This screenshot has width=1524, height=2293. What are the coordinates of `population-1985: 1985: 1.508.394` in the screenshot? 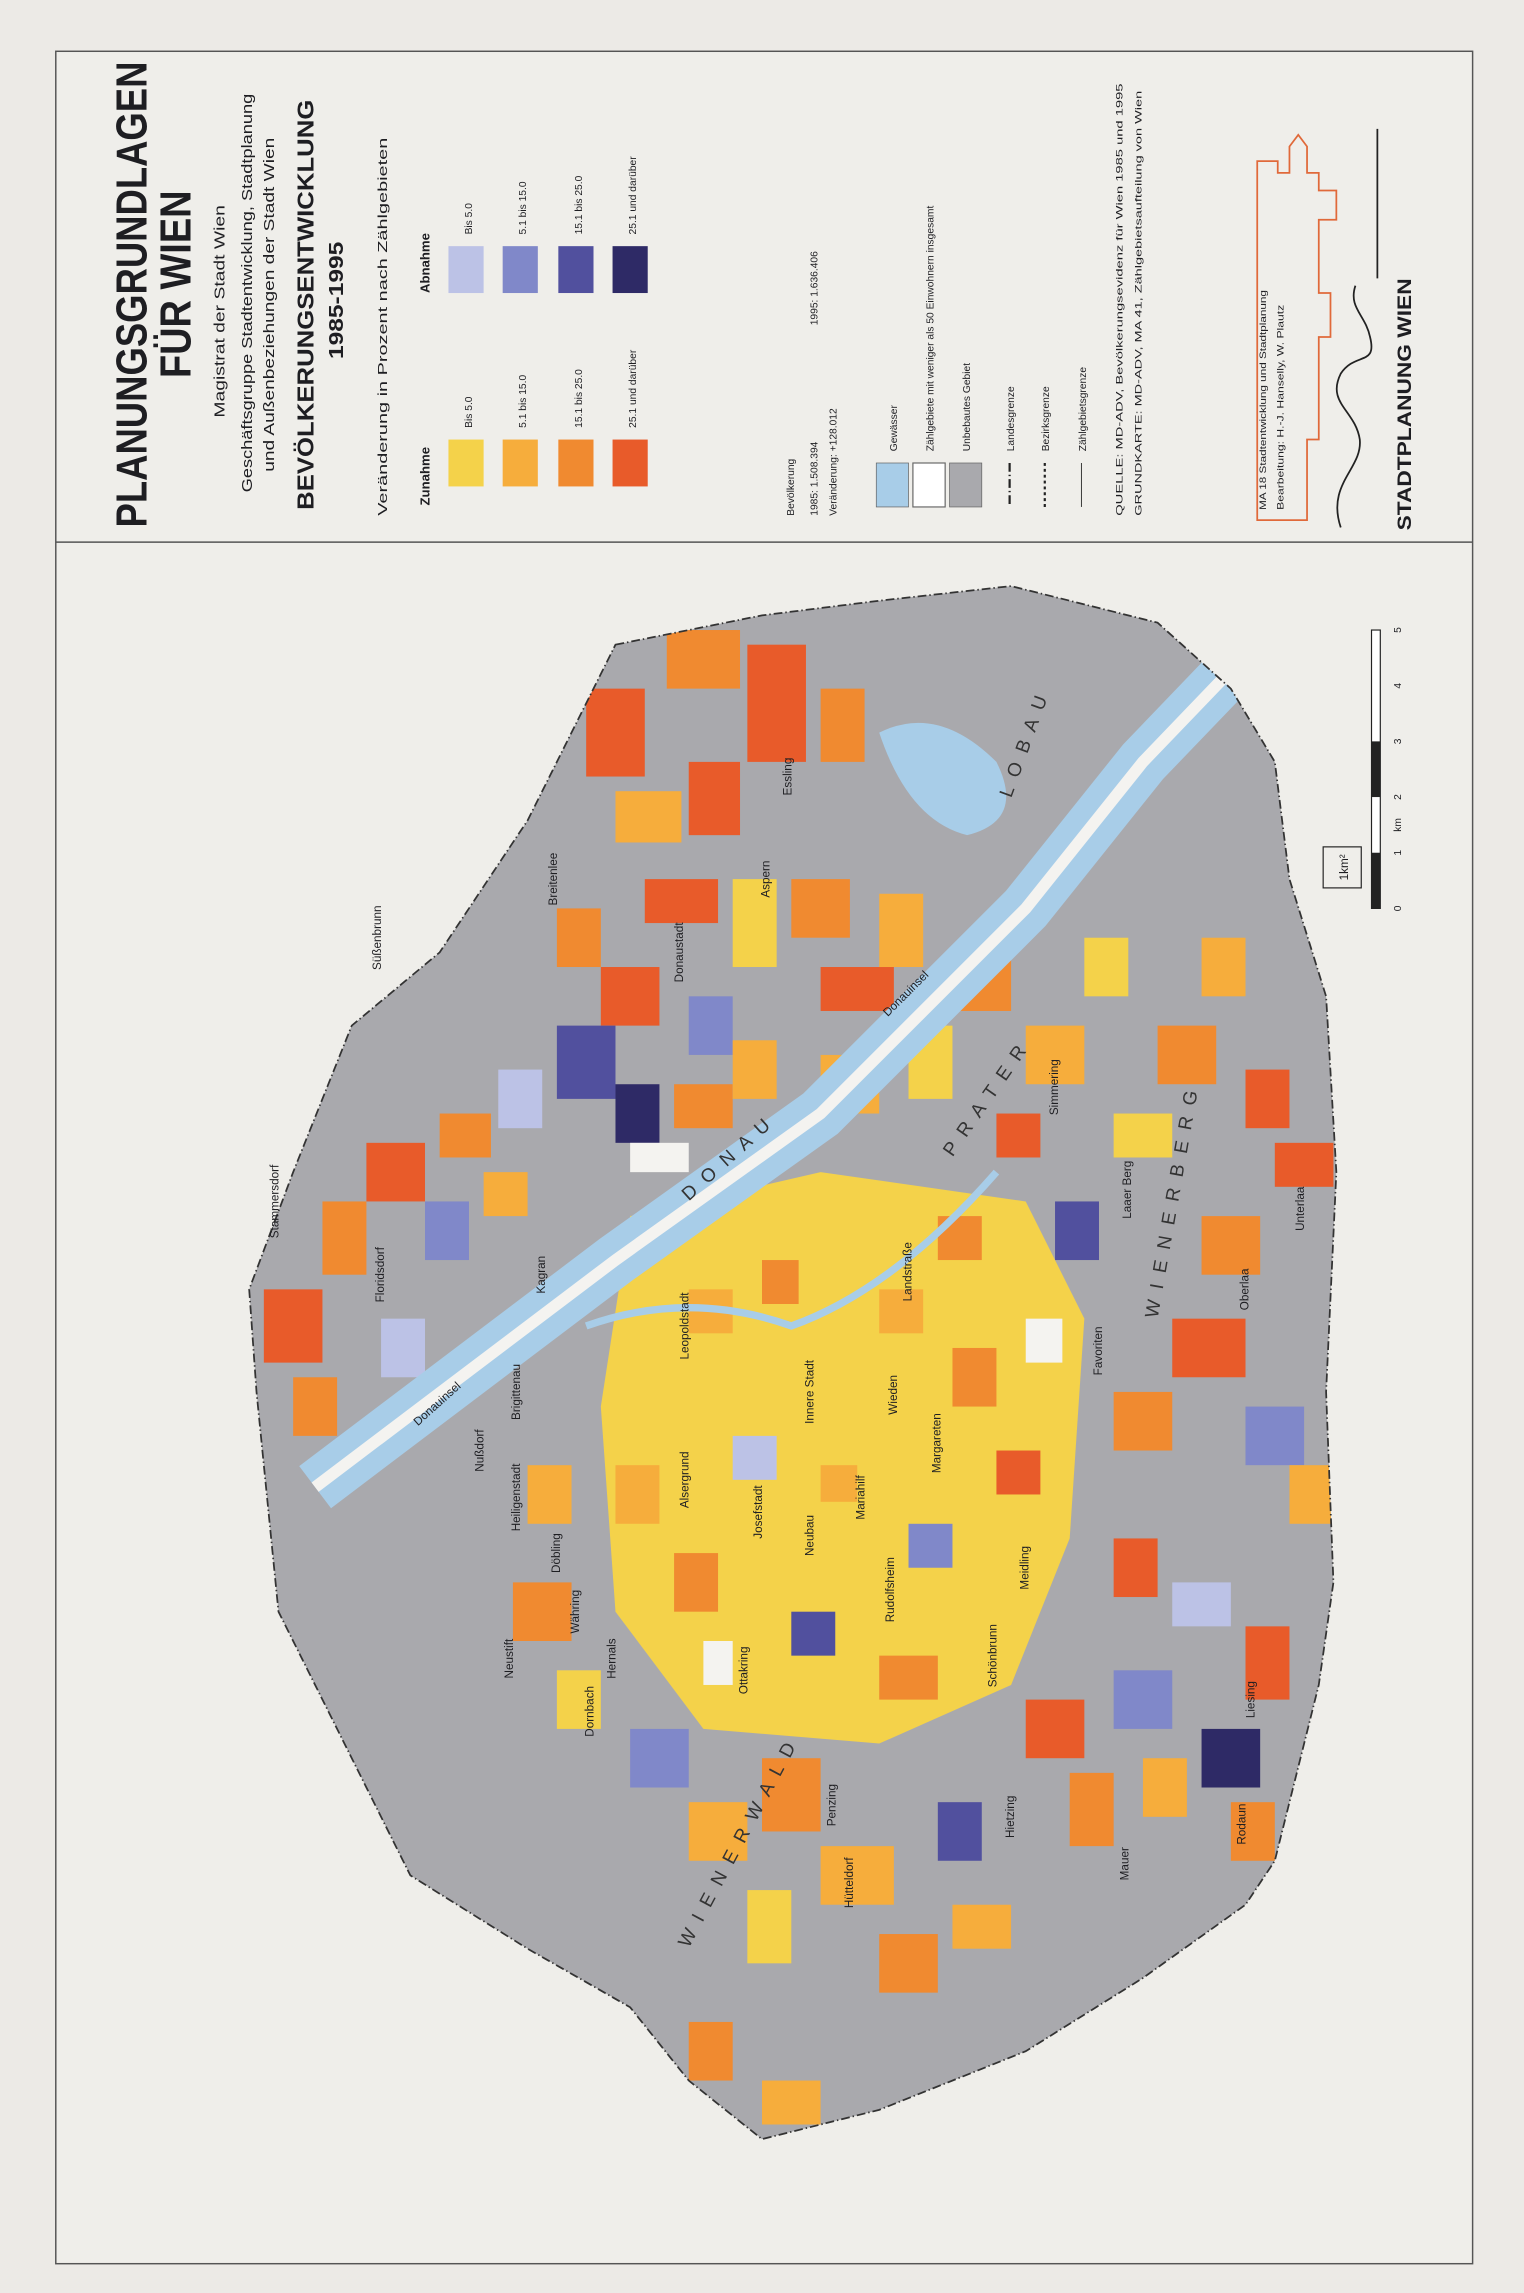 It's located at (815, 478).